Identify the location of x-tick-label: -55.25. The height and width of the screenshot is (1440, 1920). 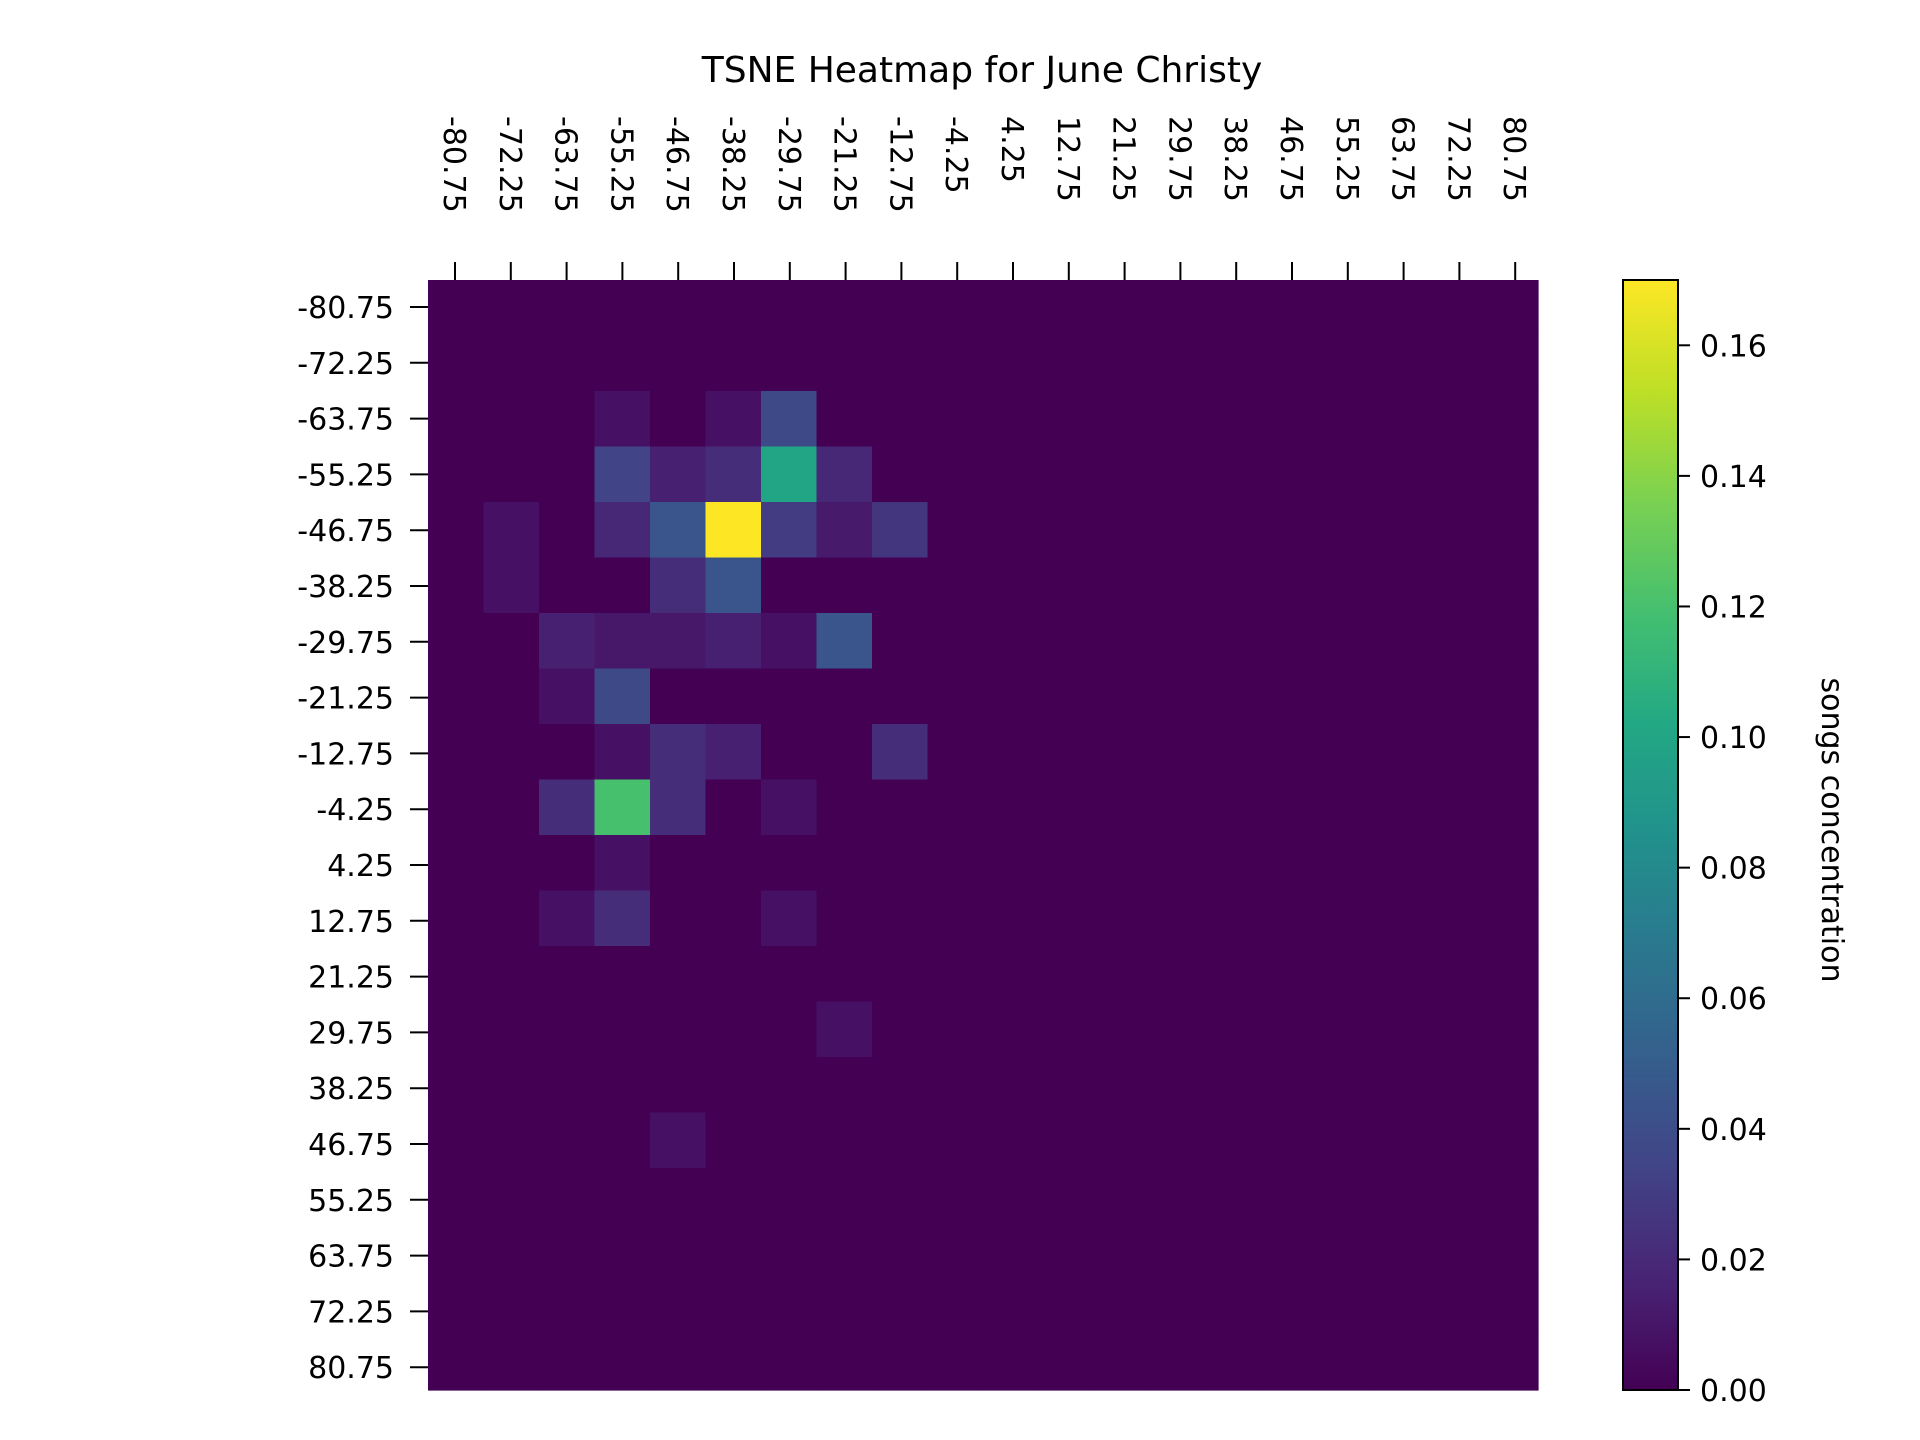
(620, 164).